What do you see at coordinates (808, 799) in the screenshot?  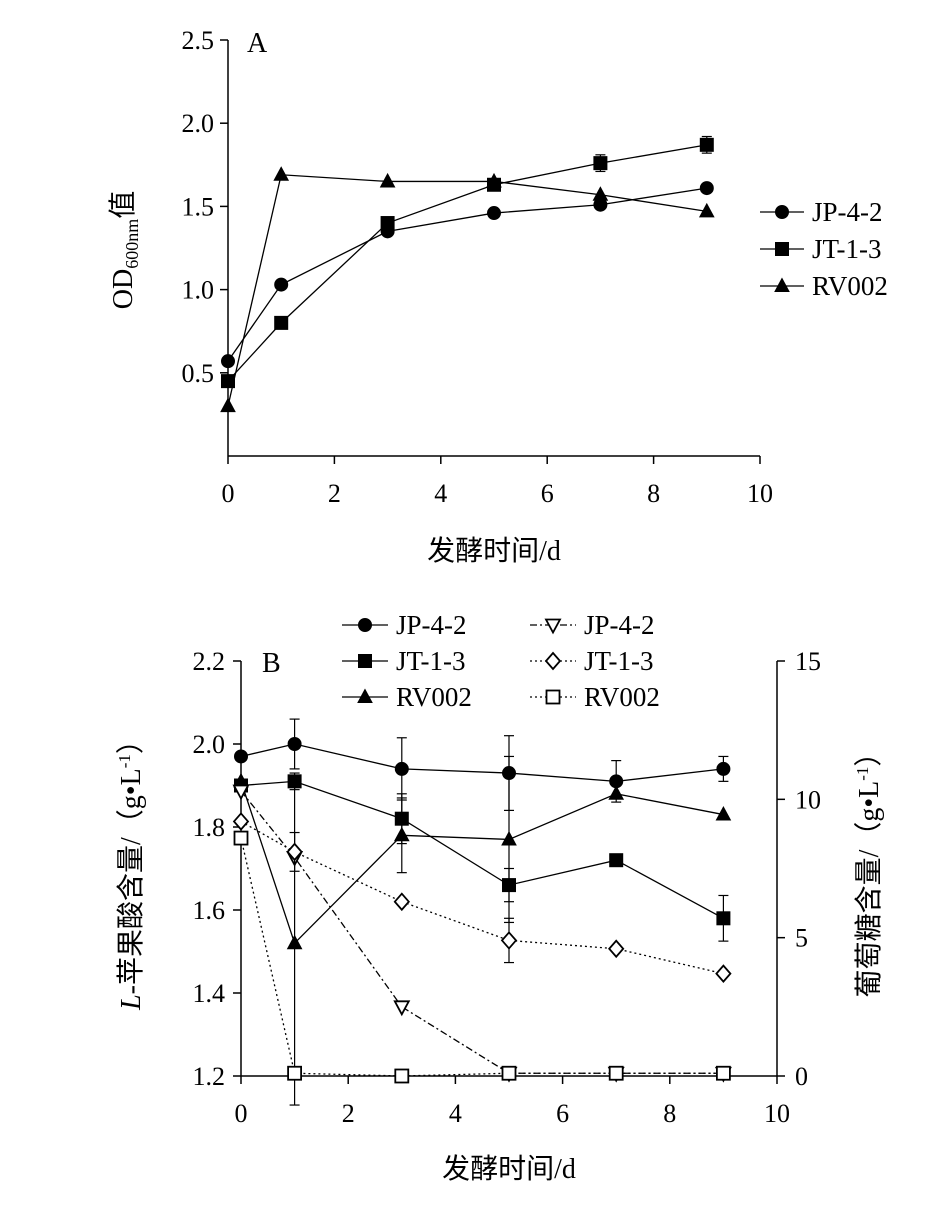 I see `panel-b-right-y-tick-label: 10` at bounding box center [808, 799].